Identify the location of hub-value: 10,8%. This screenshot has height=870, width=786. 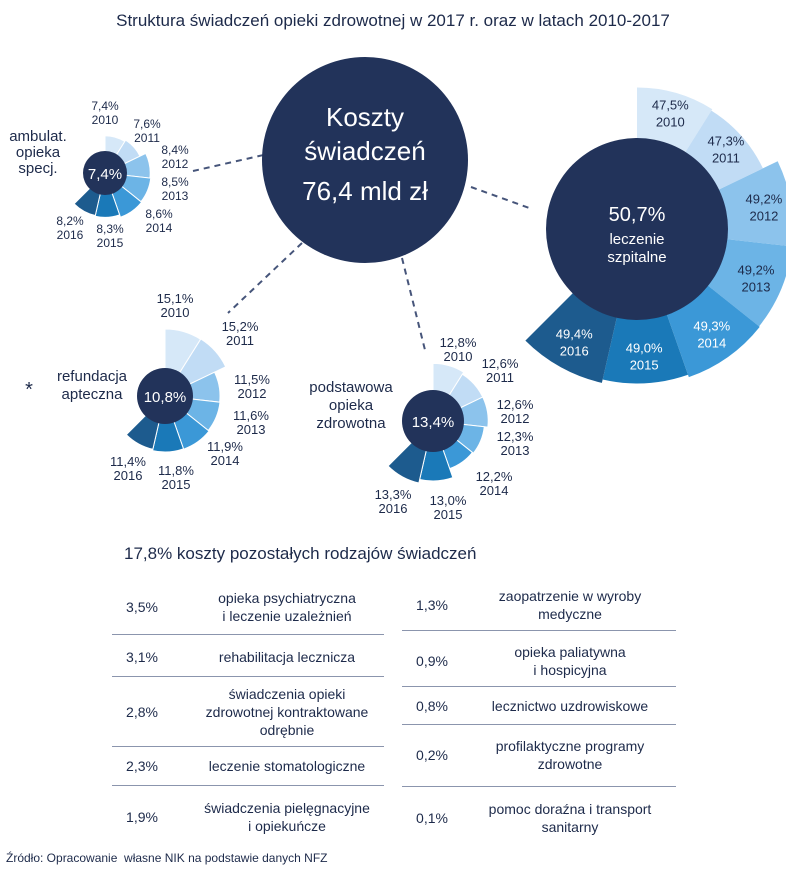
(165, 397).